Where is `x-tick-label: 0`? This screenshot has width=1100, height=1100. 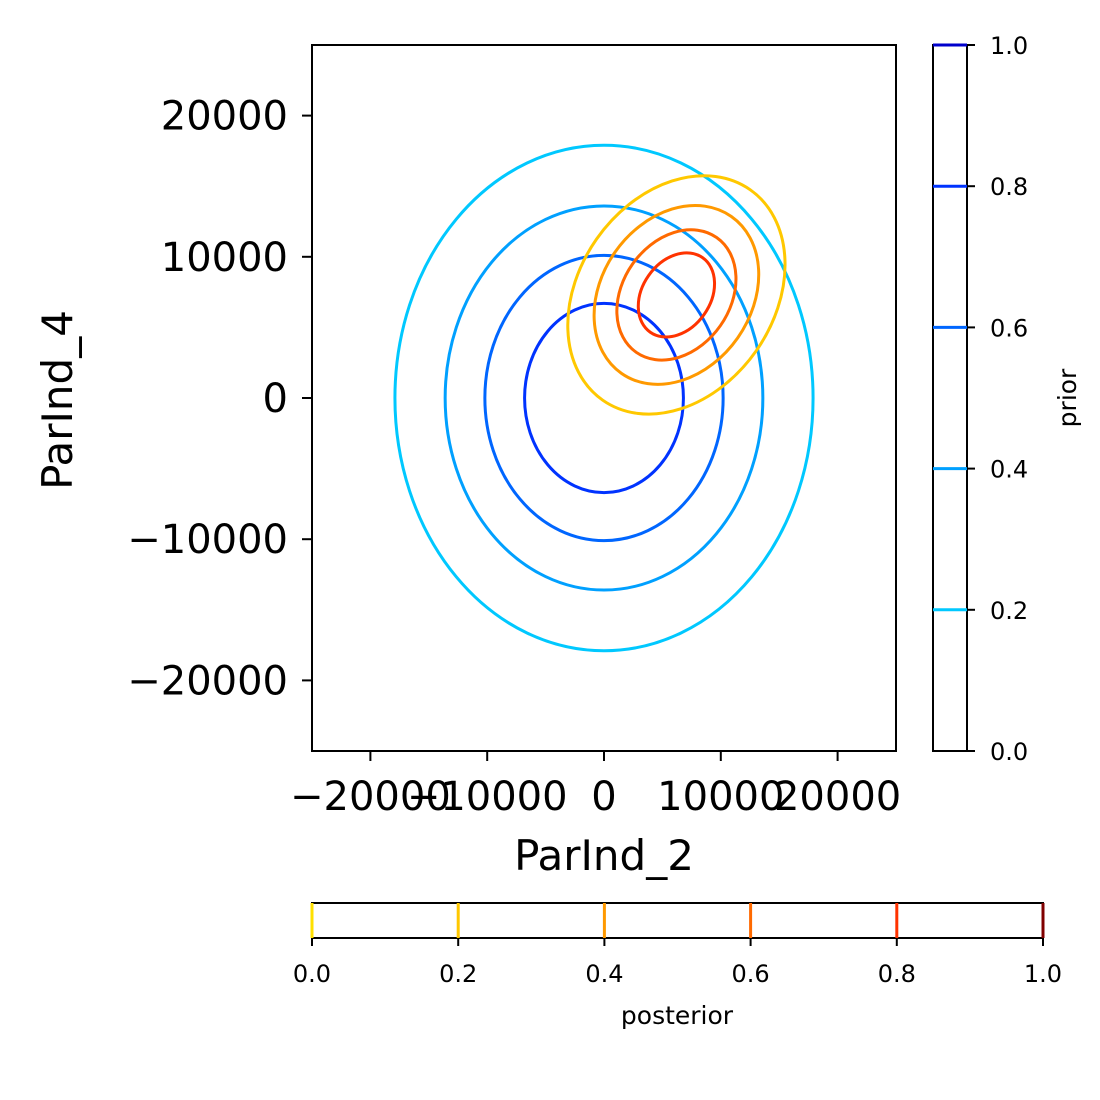
x-tick-label: 0 is located at coordinates (603, 797).